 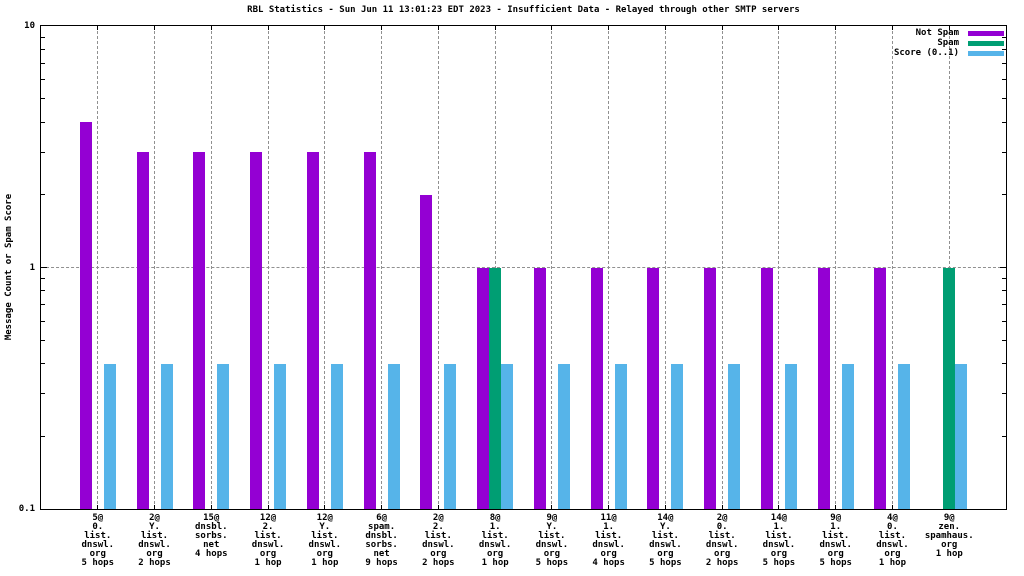 I want to click on x-label-group-3: 12@ 2. list. dnswl. org 1 hop, so click(x=268, y=540).